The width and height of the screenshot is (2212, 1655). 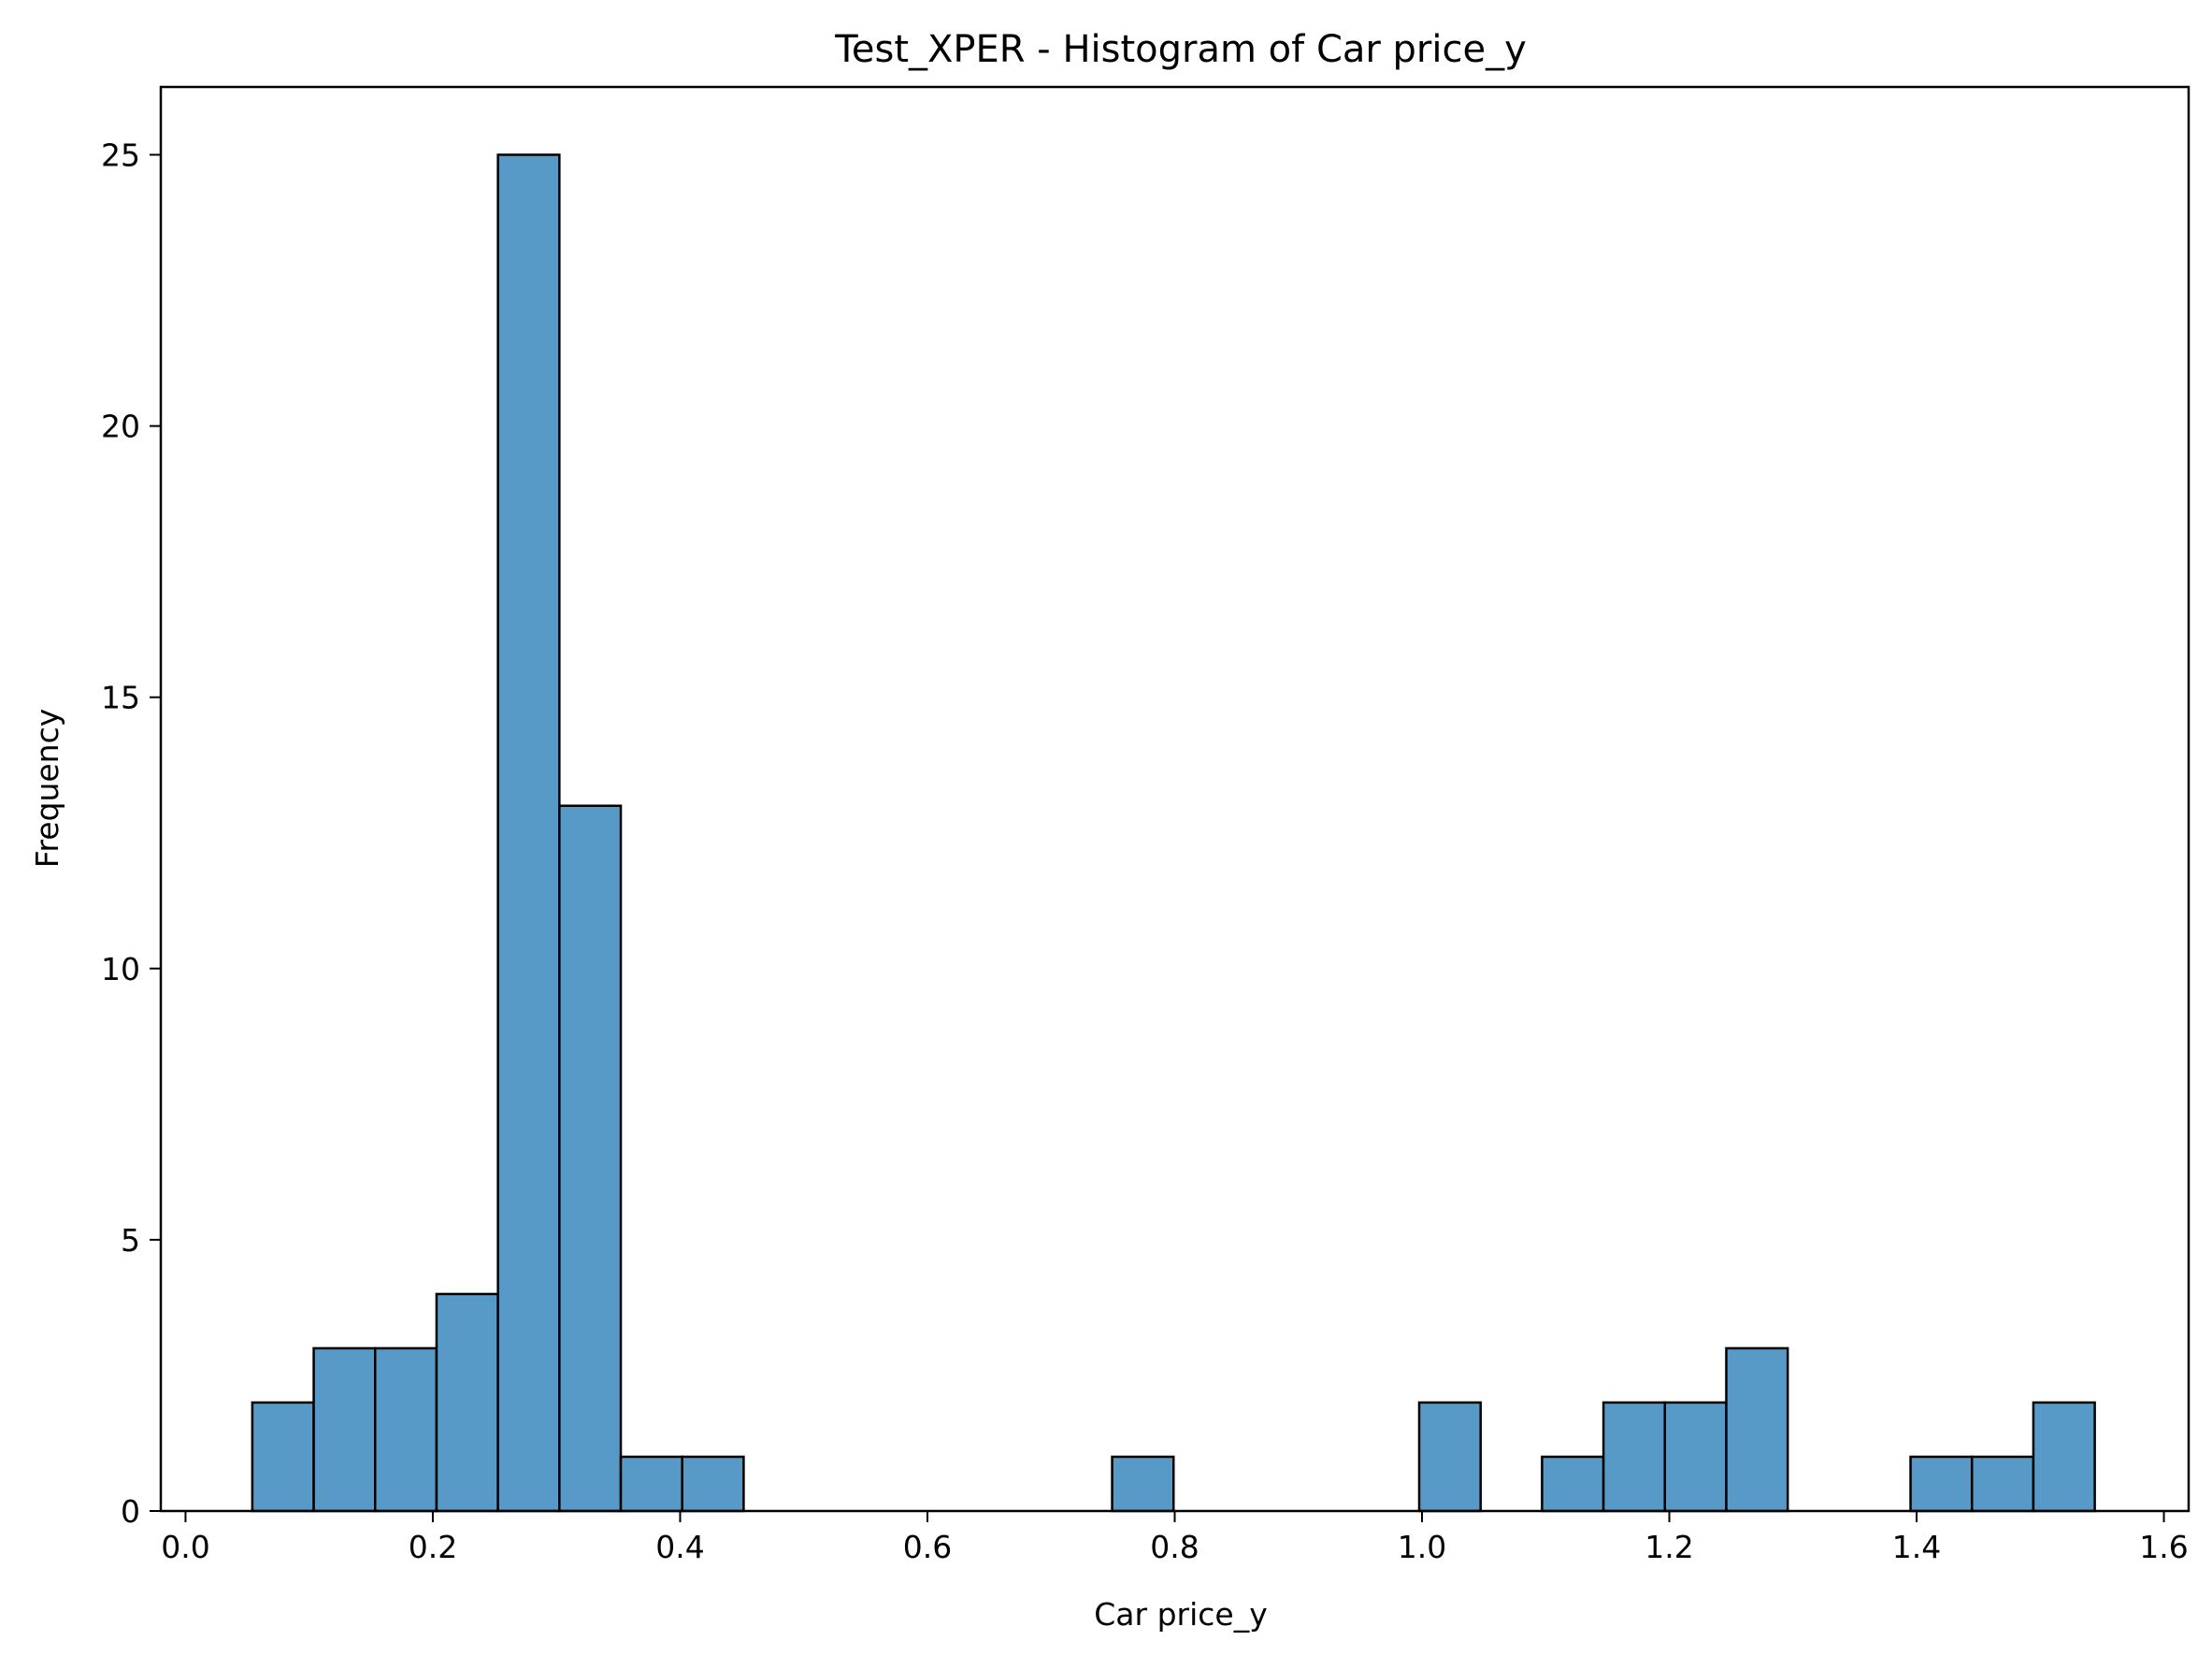 I want to click on y-tick-label: 20, so click(x=120, y=427).